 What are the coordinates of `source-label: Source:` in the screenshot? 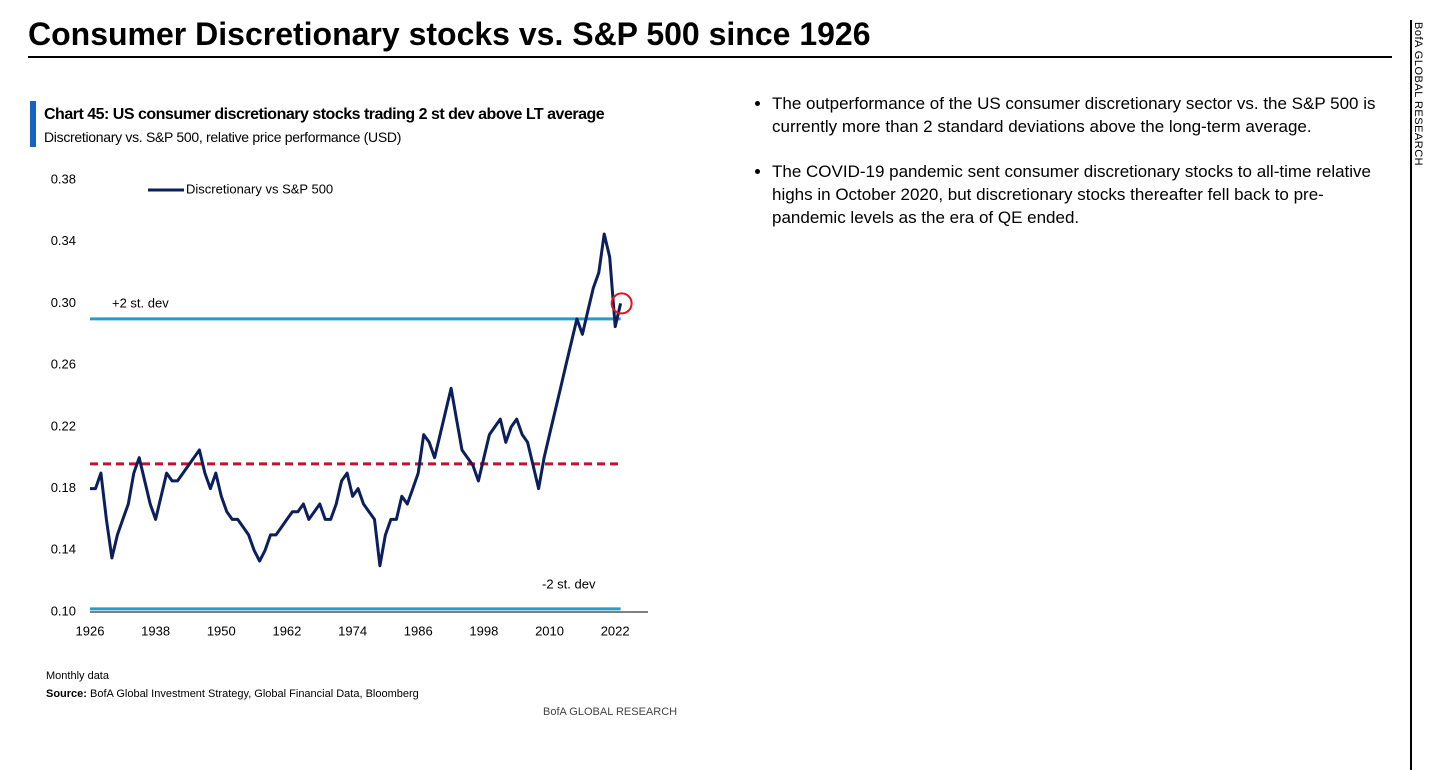 It's located at (66, 694).